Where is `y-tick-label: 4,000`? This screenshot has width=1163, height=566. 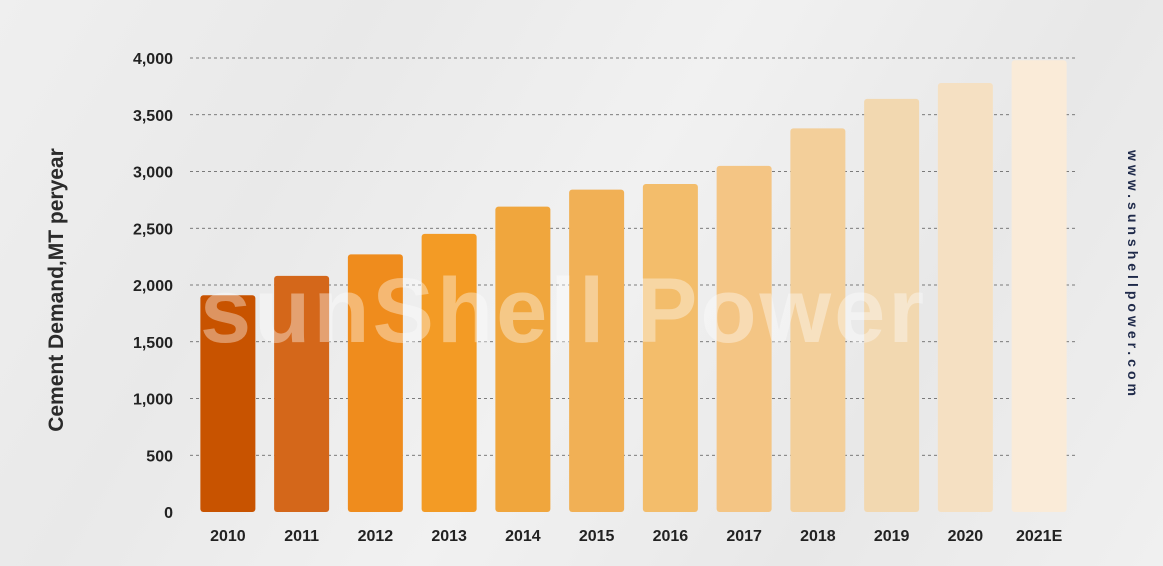 y-tick-label: 4,000 is located at coordinates (153, 59).